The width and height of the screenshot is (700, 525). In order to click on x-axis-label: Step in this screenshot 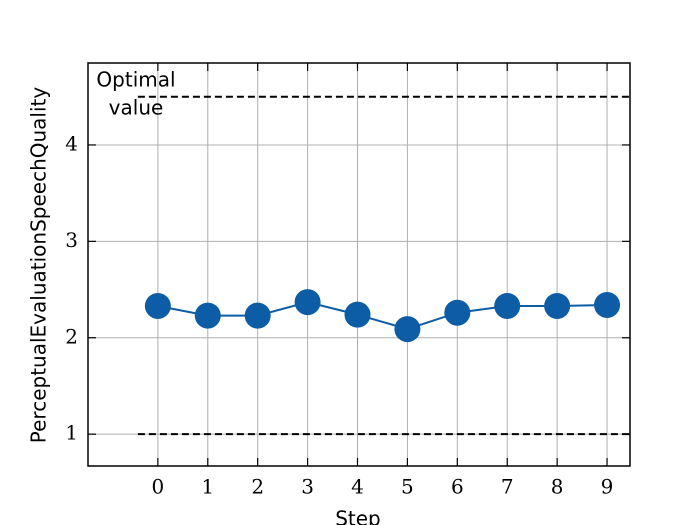, I will do `click(358, 516)`.